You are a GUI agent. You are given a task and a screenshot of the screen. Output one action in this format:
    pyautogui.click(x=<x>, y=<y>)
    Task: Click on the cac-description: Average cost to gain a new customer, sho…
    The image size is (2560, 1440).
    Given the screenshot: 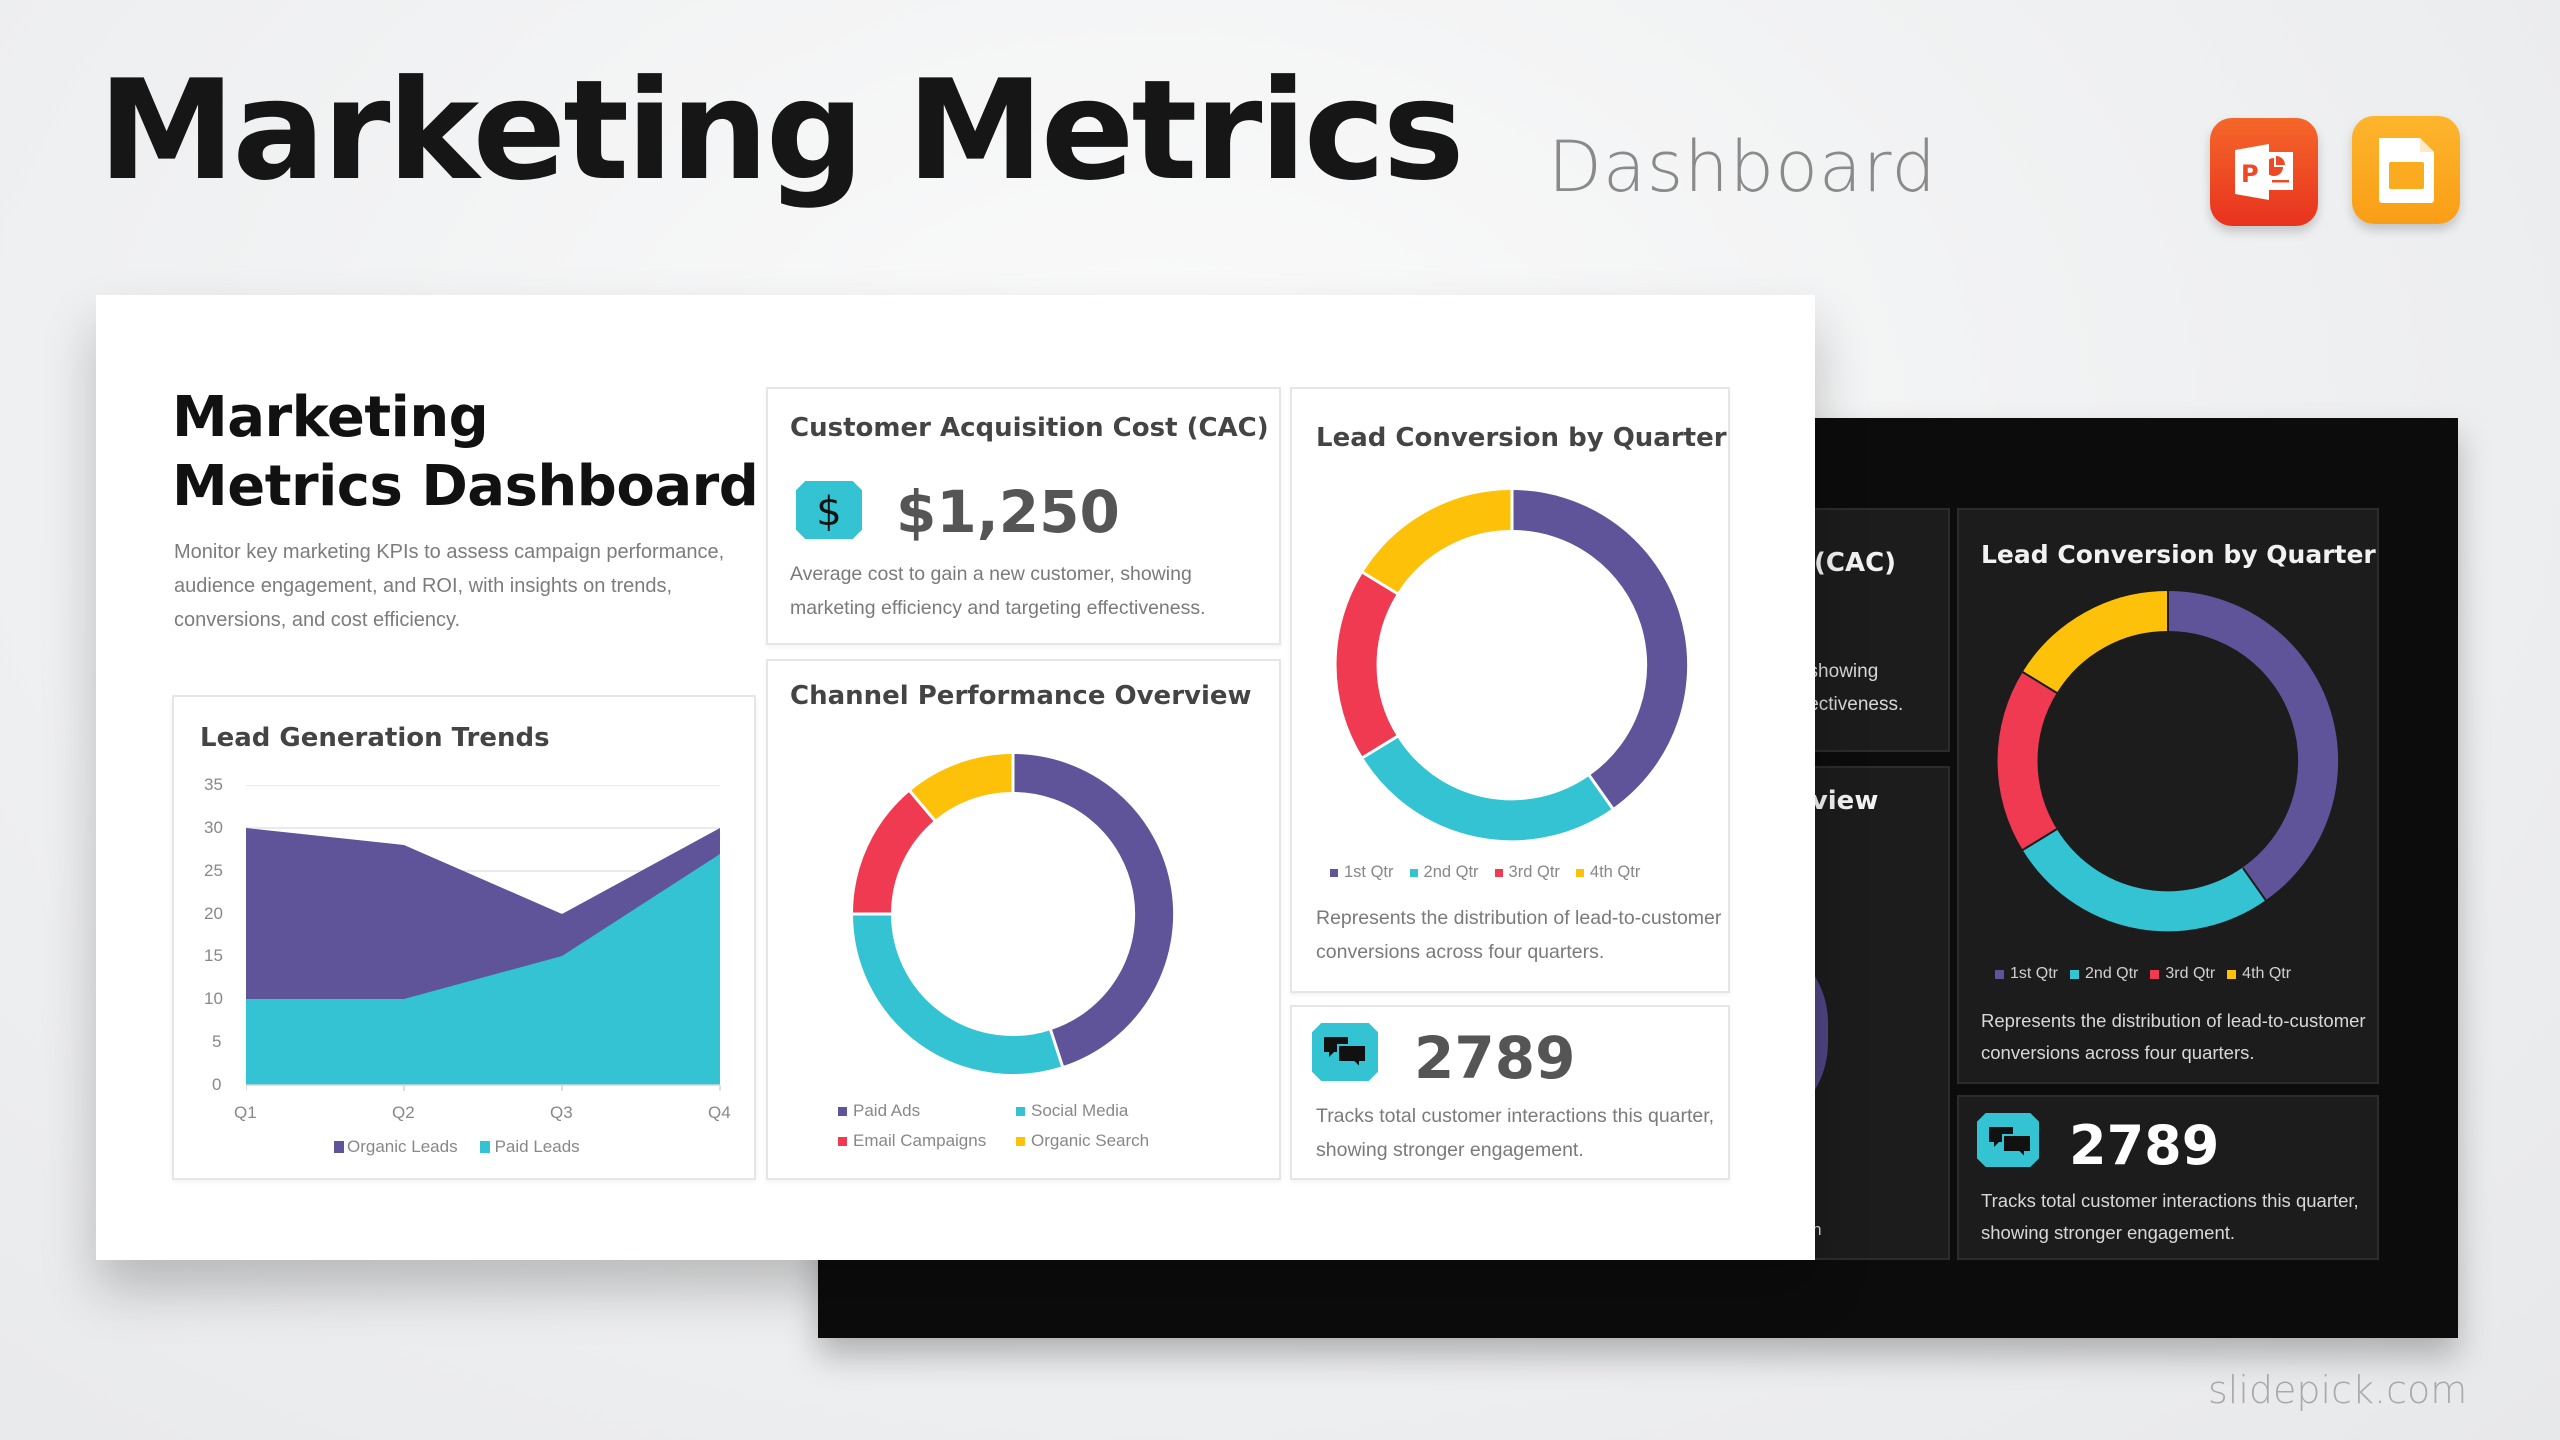 What is the action you would take?
    pyautogui.click(x=998, y=591)
    